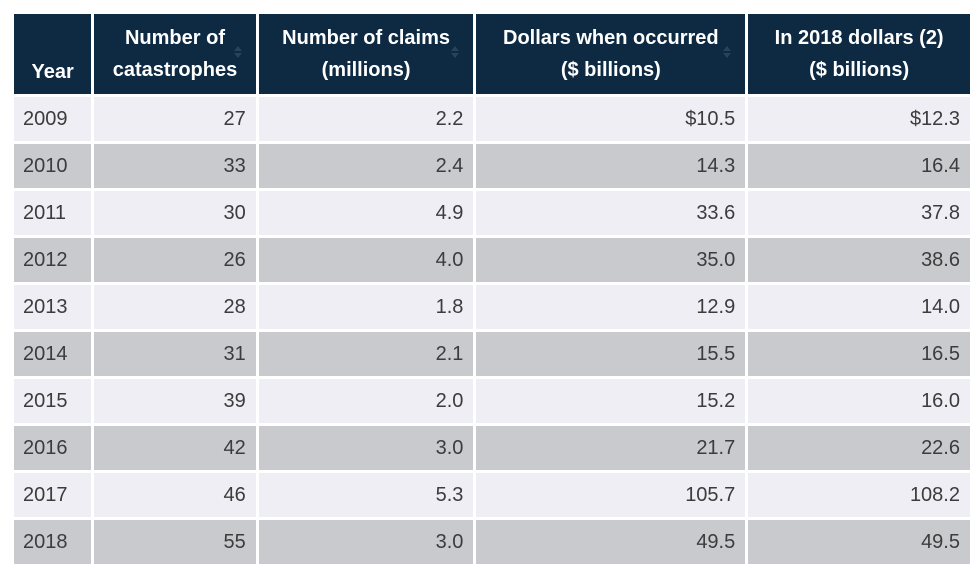  Describe the element at coordinates (53, 354) in the screenshot. I see `cell-year: 2014` at that location.